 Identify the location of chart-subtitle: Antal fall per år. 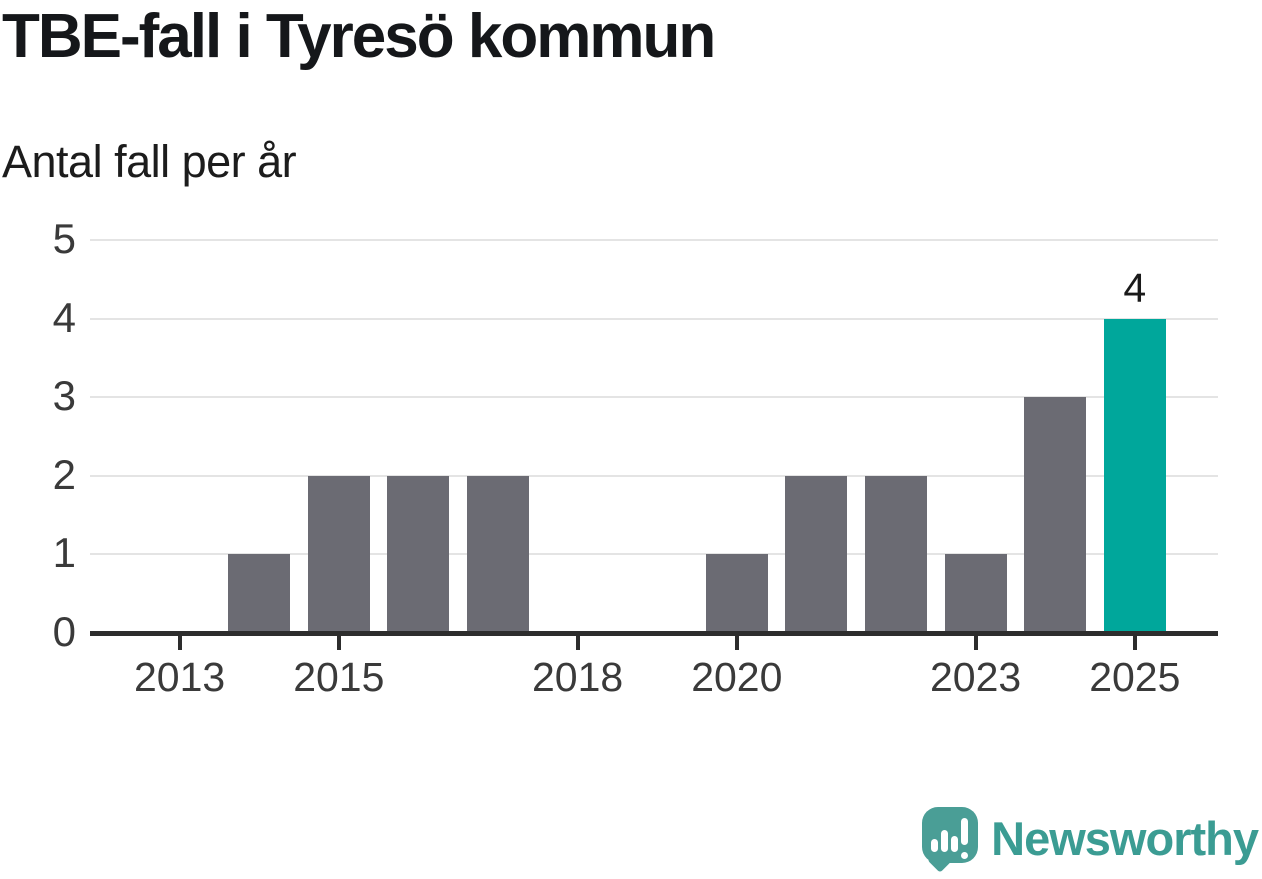
(149, 161).